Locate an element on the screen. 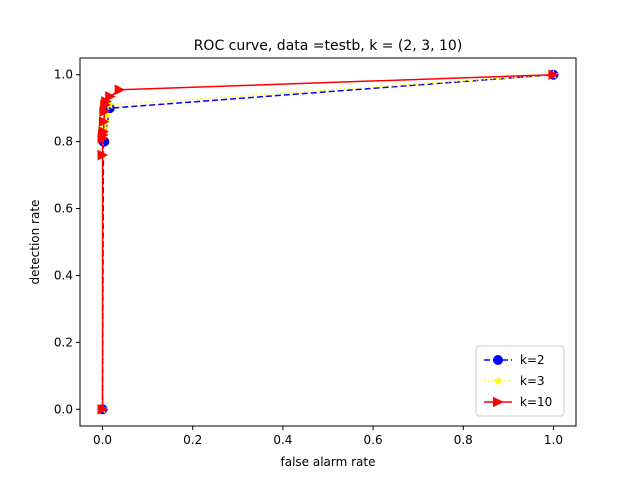 The width and height of the screenshot is (640, 480). x-tick-label: 0.6 is located at coordinates (373, 440).